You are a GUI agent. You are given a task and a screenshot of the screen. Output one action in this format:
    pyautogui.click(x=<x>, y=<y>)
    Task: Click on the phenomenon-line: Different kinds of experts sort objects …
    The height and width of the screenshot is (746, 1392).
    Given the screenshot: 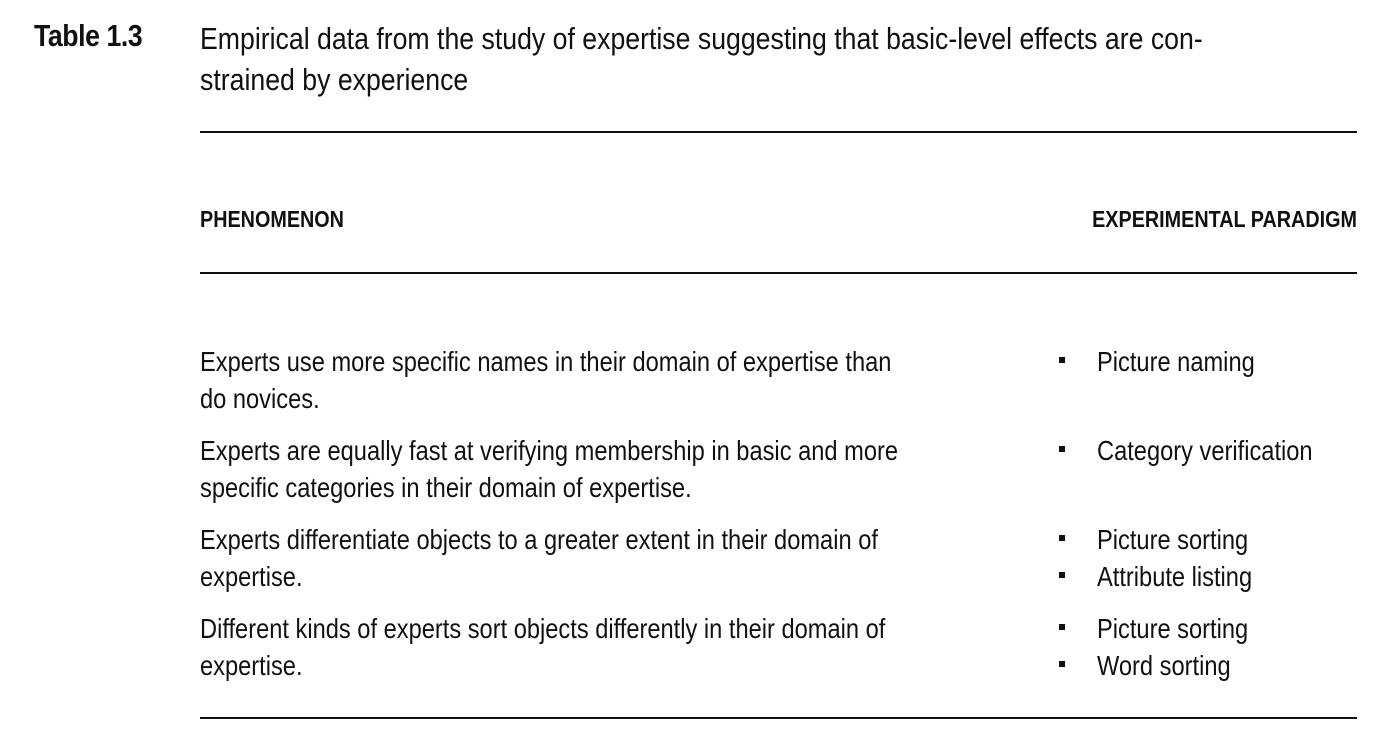 What is the action you would take?
    pyautogui.click(x=543, y=628)
    